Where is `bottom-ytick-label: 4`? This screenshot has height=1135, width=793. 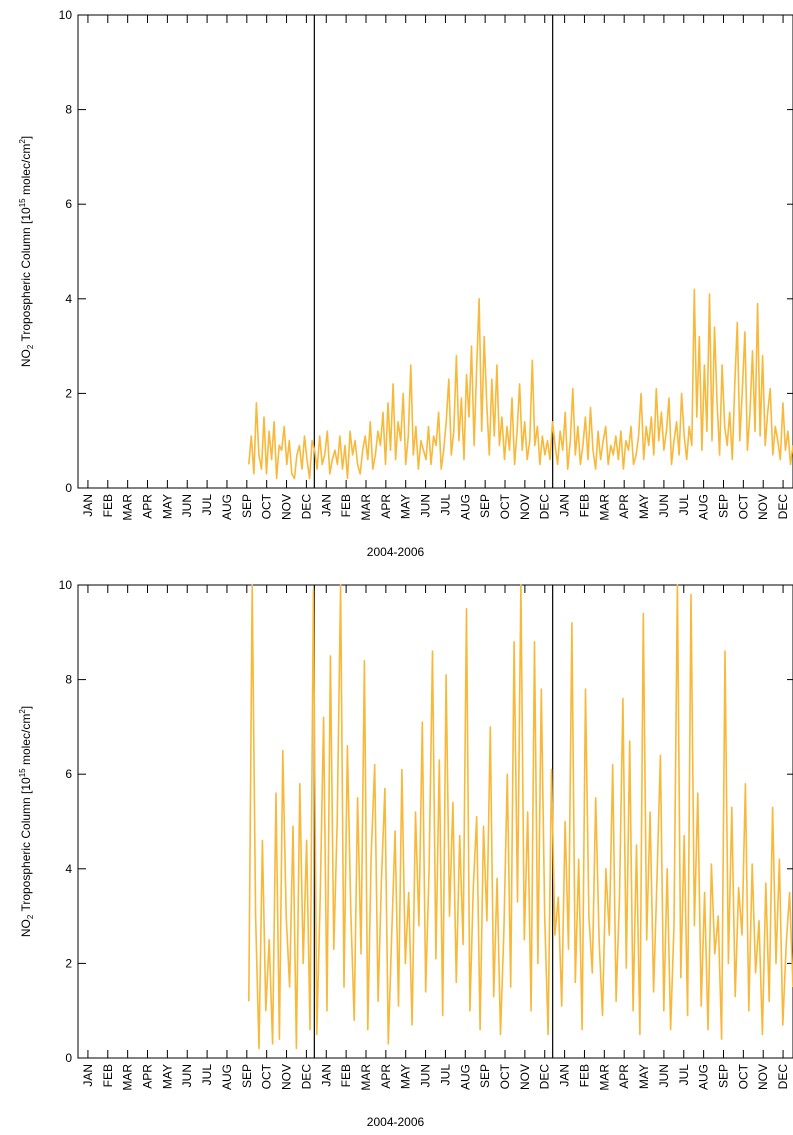 bottom-ytick-label: 4 is located at coordinates (68, 869).